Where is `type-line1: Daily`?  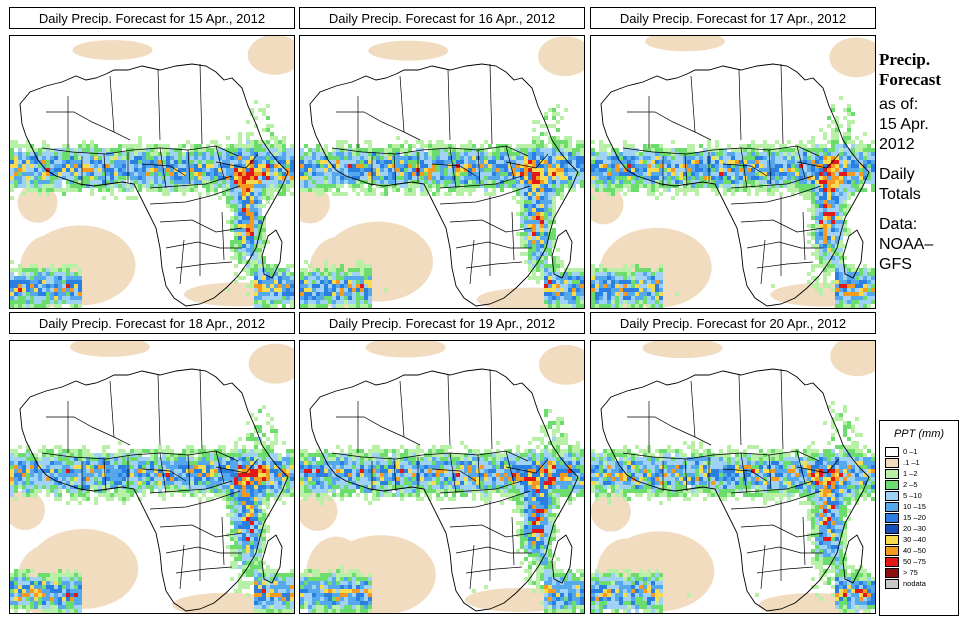
type-line1: Daily is located at coordinates (897, 174).